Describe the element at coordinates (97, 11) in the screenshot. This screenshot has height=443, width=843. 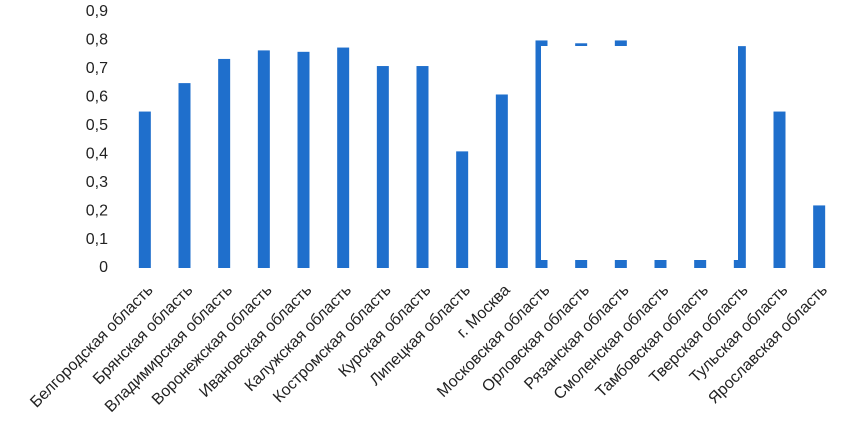
I see `y-tick-label: 0,9` at that location.